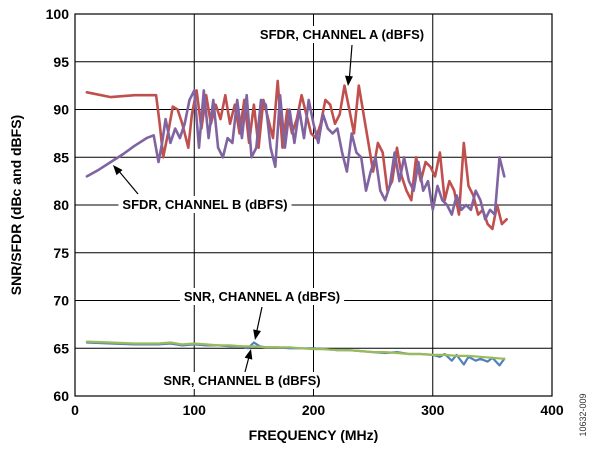  Describe the element at coordinates (61, 396) in the screenshot. I see `y-tick-label: 60` at that location.